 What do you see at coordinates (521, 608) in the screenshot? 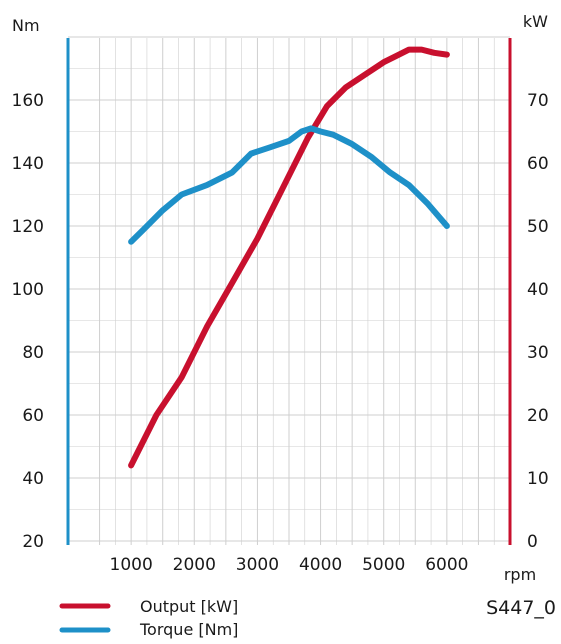
I see `figure-code: S447_0` at bounding box center [521, 608].